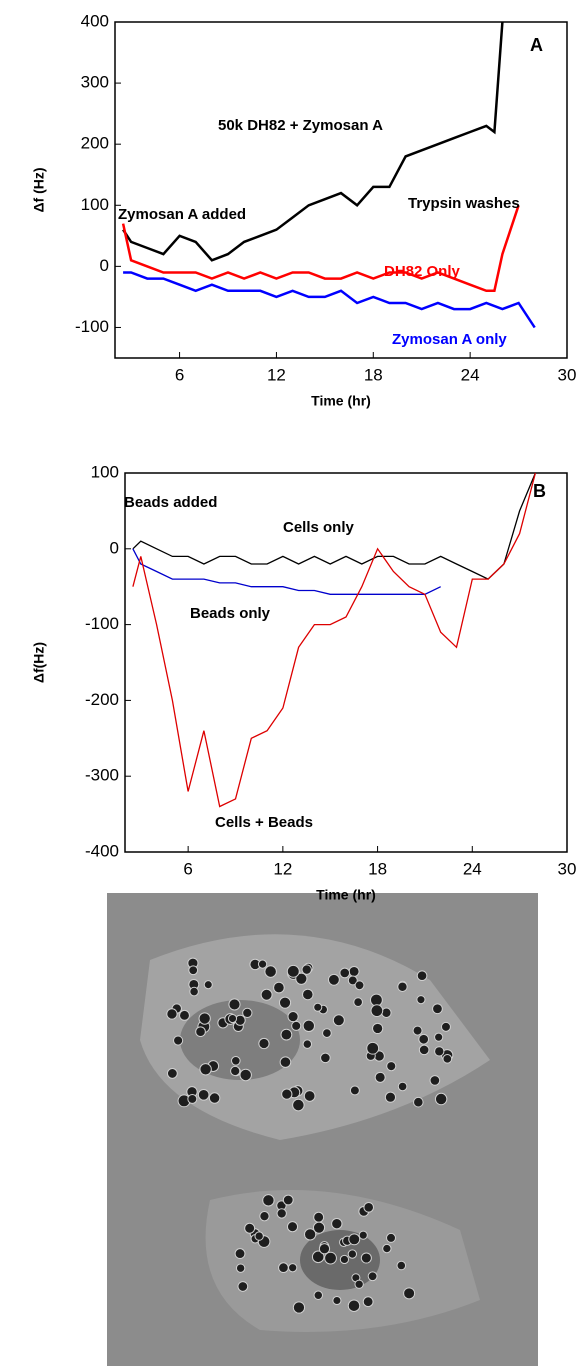 The width and height of the screenshot is (579, 1366). What do you see at coordinates (102, 775) in the screenshot?
I see `y-tick-label: -300` at bounding box center [102, 775].